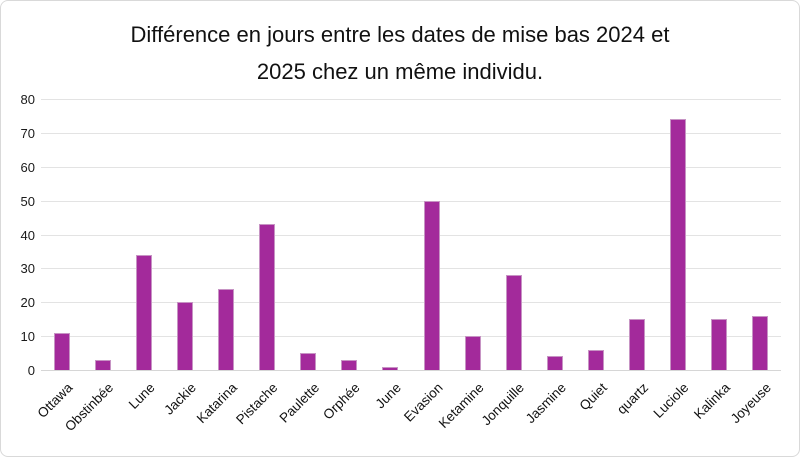  I want to click on x-axis-label: Jackie, so click(179, 399).